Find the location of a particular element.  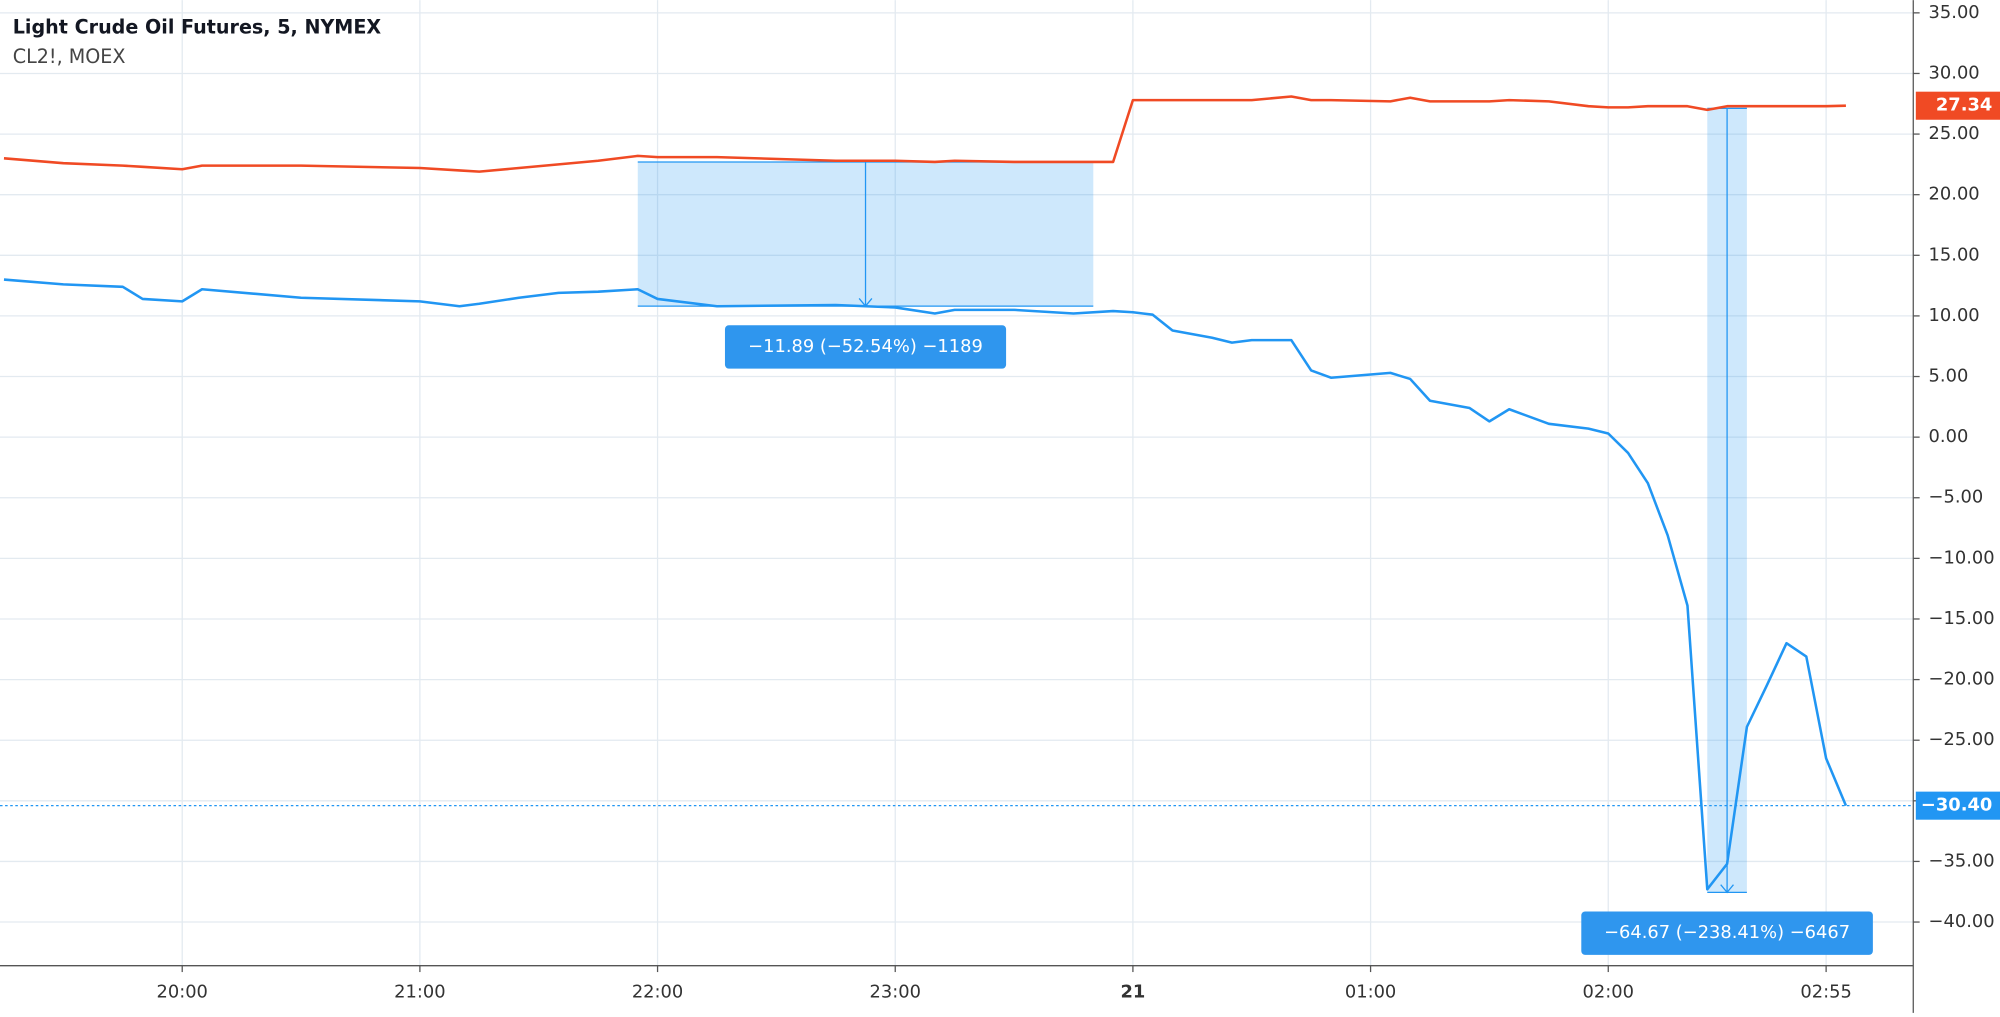

y-tick-label: 20.00 is located at coordinates (1954, 194).